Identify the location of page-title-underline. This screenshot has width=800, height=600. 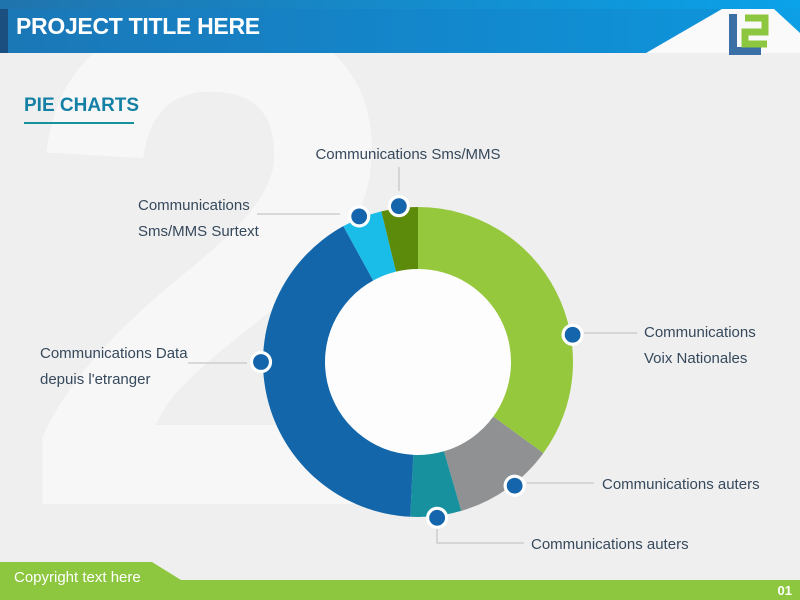
(79, 123).